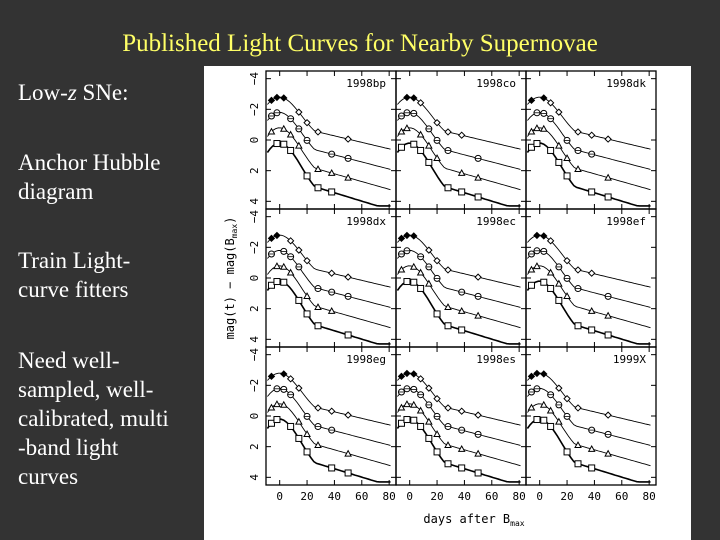 Image resolution: width=720 pixels, height=540 pixels. I want to click on x-tick-label: 0, so click(279, 496).